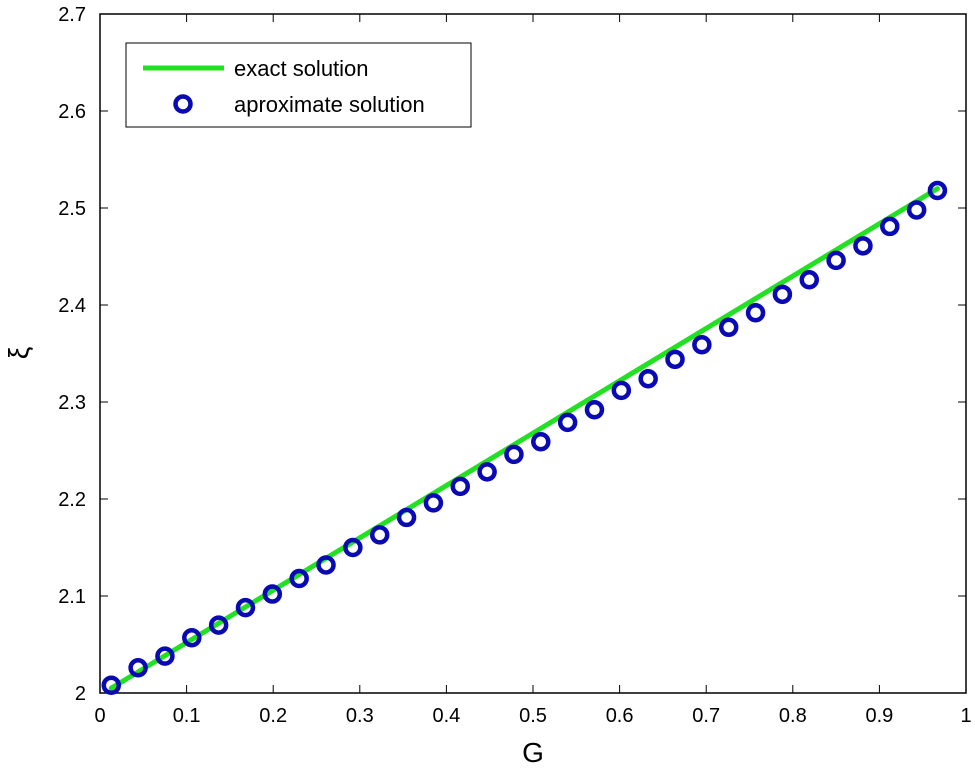 The image size is (975, 768). I want to click on x-tick-label: 0.3, so click(360, 716).